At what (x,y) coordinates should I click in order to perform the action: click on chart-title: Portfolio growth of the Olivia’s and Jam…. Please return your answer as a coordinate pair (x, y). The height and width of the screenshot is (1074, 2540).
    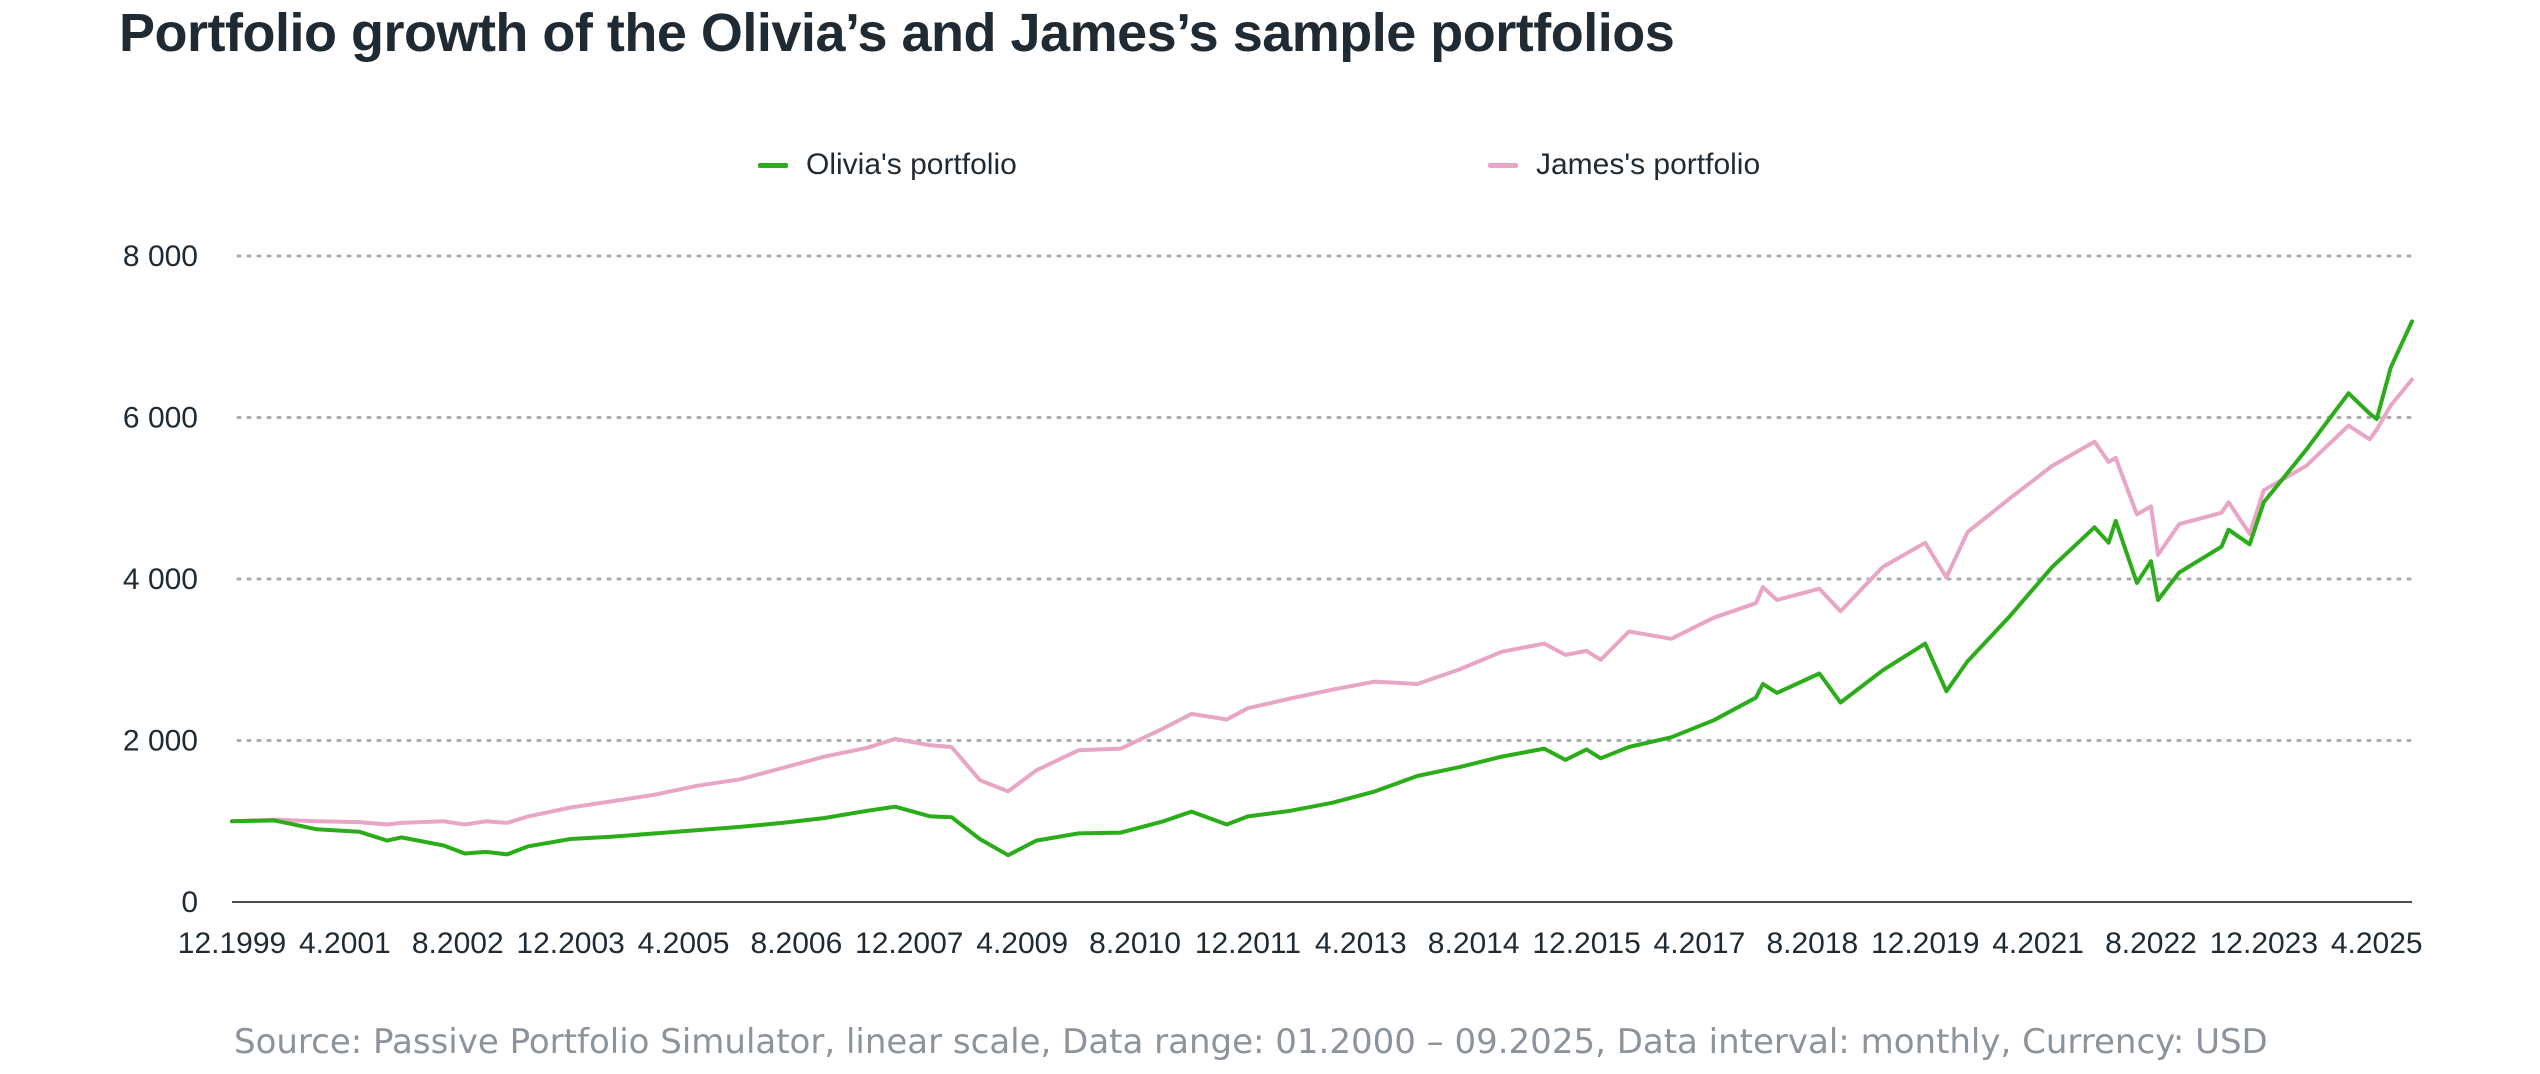
    Looking at the image, I should click on (897, 33).